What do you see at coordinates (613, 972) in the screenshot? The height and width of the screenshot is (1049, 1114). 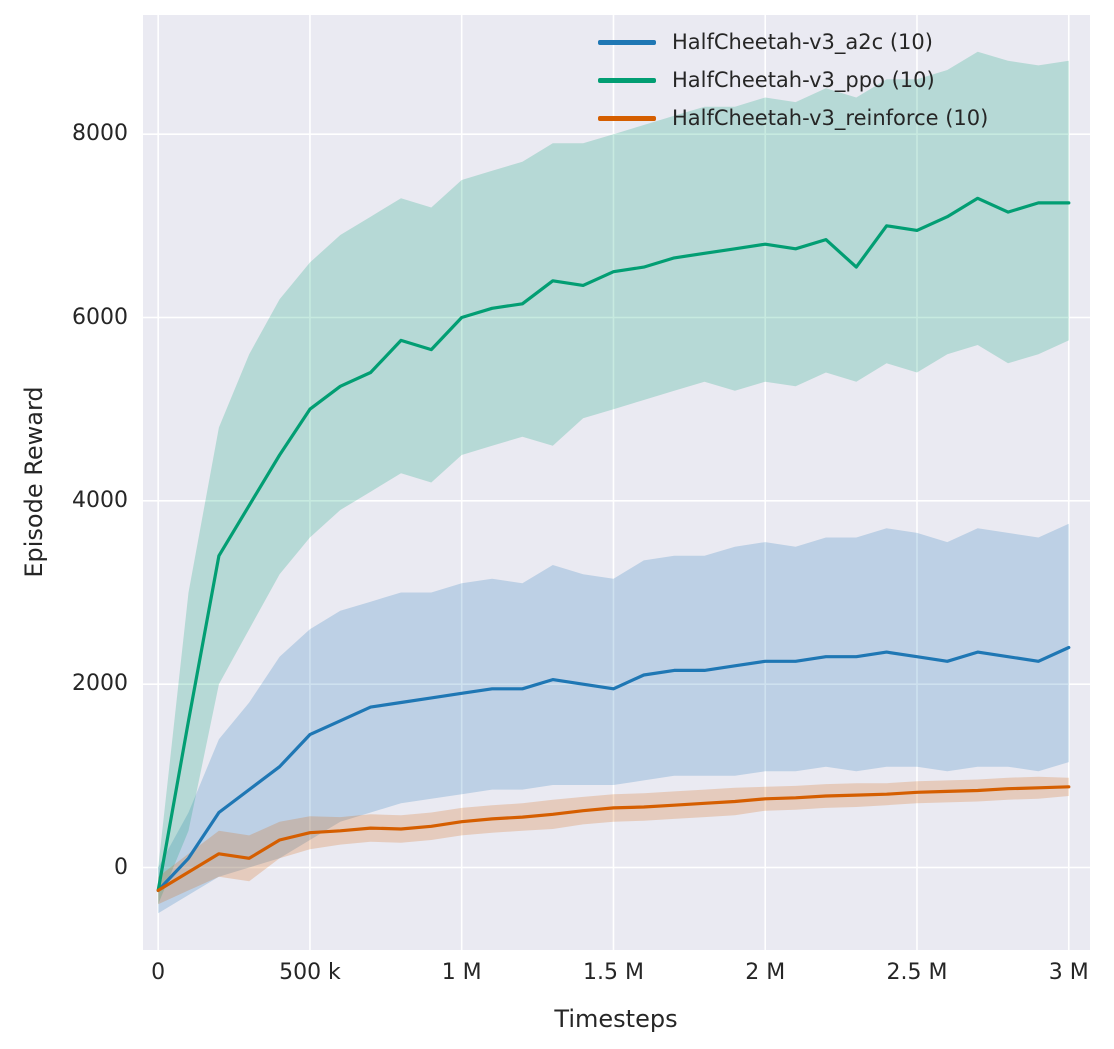 I see `x-tick-label: 1.5 M` at bounding box center [613, 972].